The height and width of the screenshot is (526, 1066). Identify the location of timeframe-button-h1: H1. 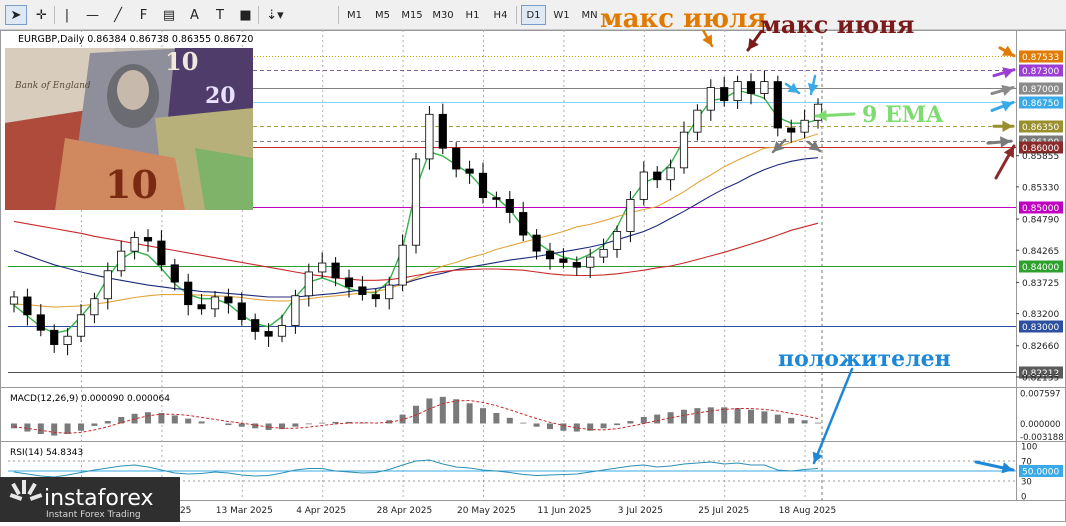
(472, 15).